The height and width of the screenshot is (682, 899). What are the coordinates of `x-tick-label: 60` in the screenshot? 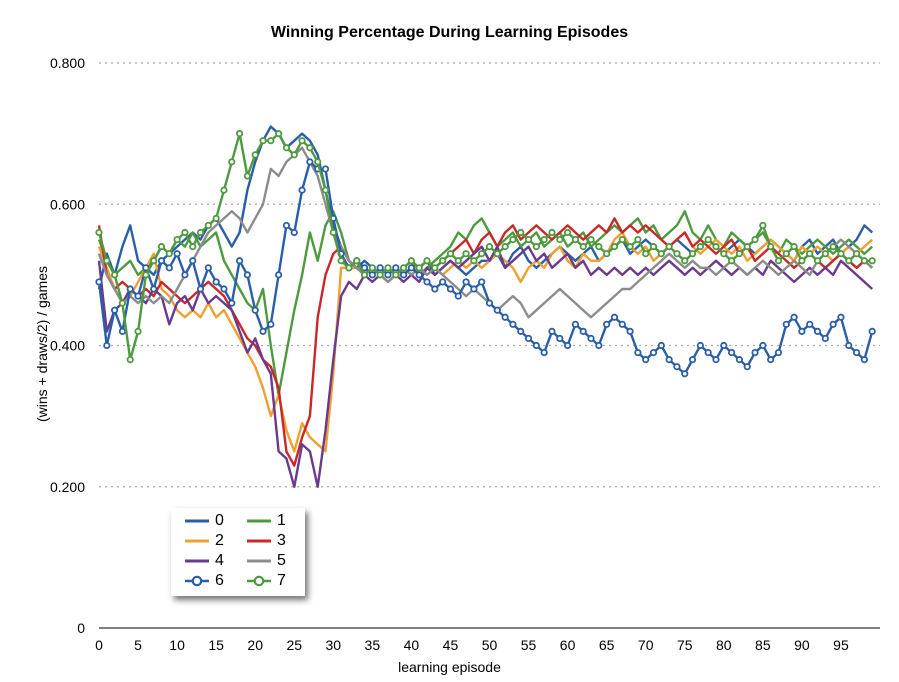 It's located at (568, 645).